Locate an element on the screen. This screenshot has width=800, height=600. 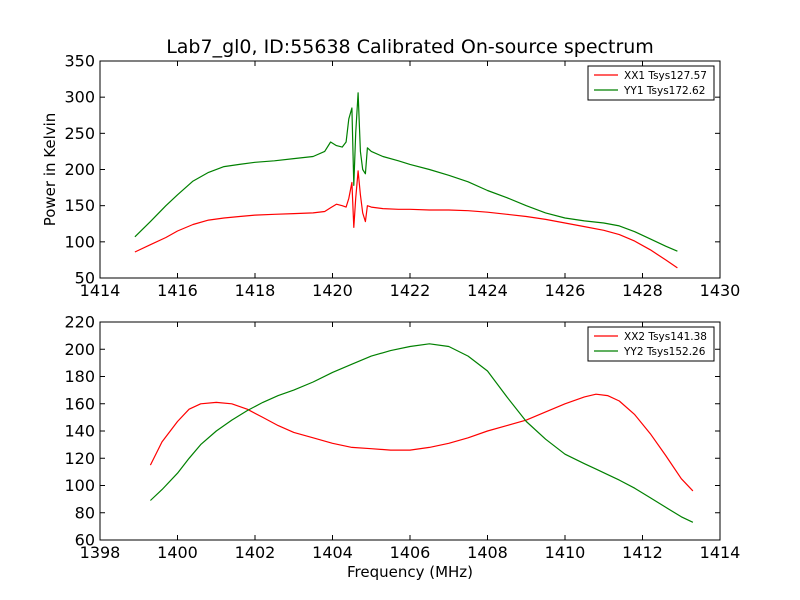
x-tick-label: 1406 is located at coordinates (410, 552).